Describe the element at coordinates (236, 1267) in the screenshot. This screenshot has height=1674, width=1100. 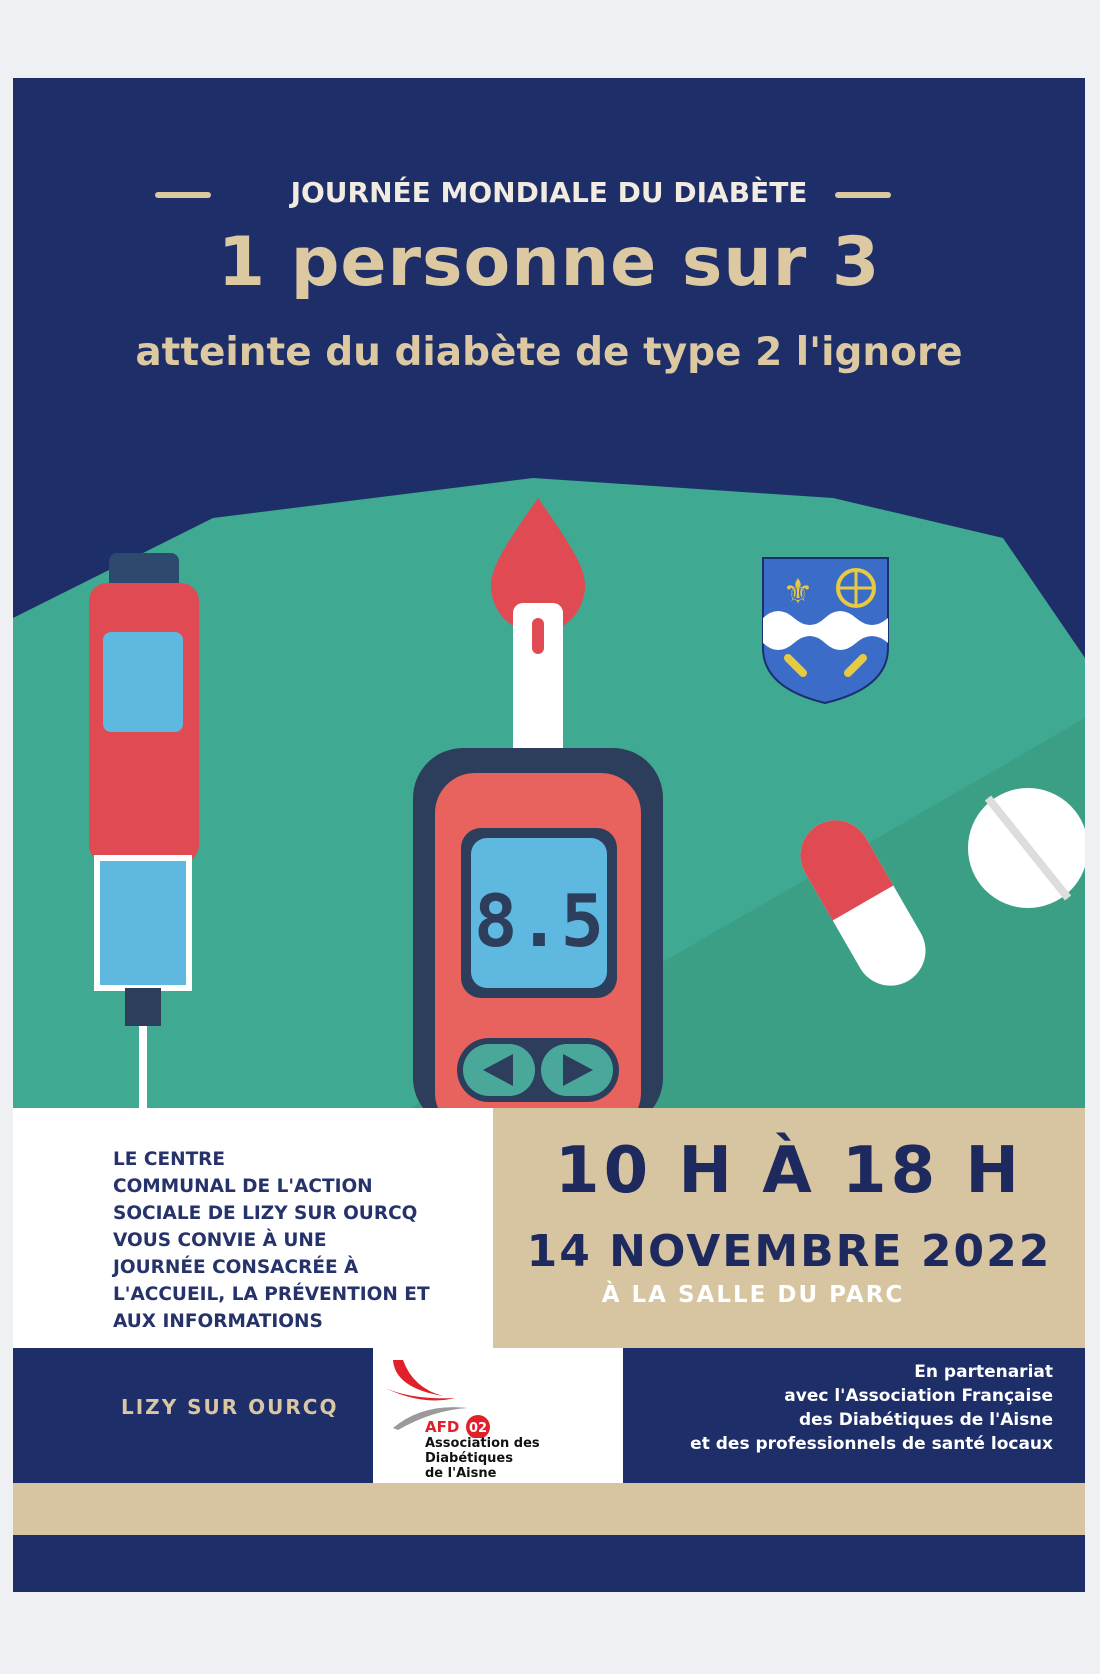
I see `invitation-line: JOURNÉE CONSACRÉE À` at that location.